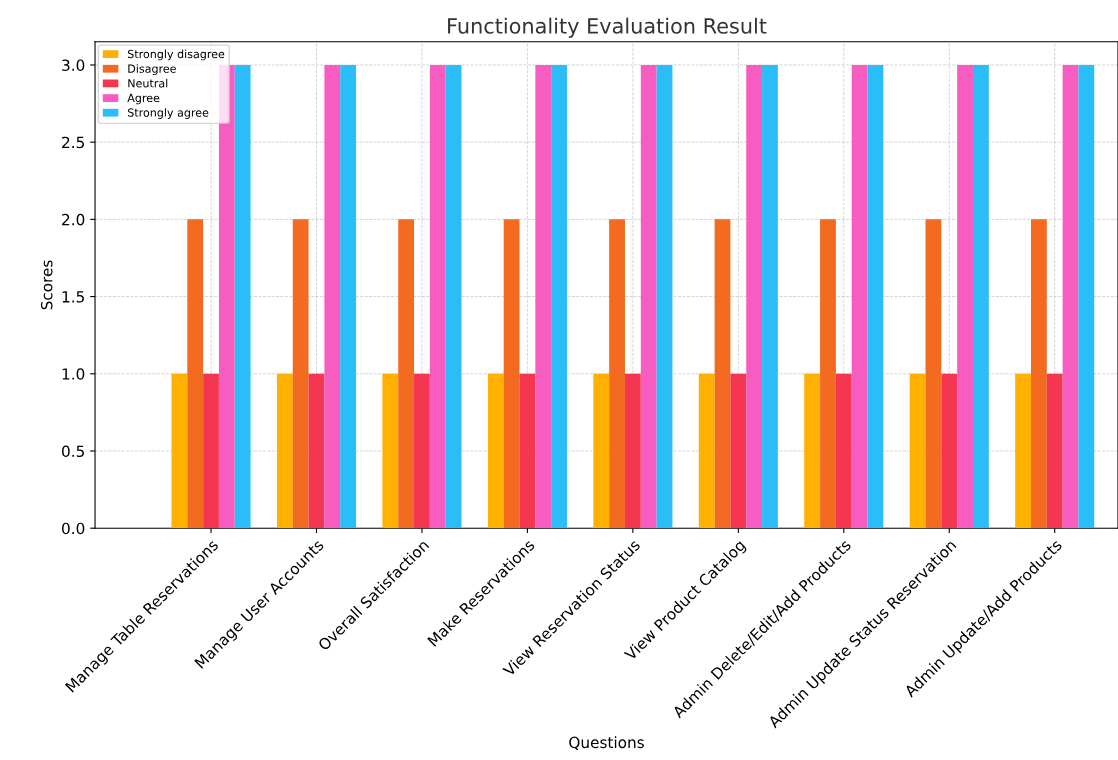 Image resolution: width=1118 pixels, height=760 pixels. I want to click on legend-label: Agree, so click(143, 99).